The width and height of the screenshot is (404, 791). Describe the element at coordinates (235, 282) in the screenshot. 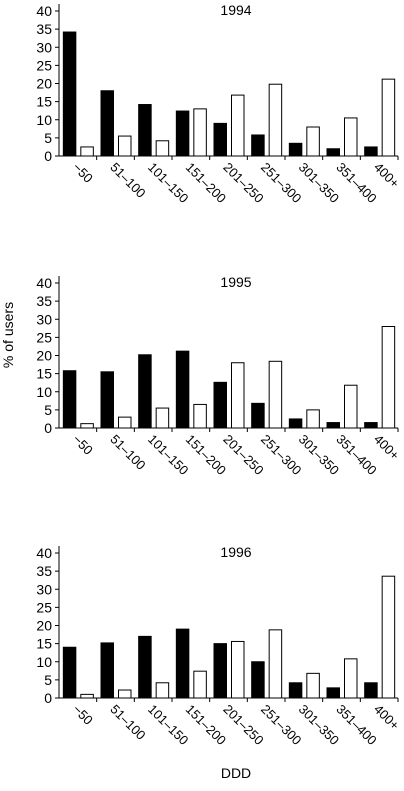

I see `panel-title: 1995` at that location.